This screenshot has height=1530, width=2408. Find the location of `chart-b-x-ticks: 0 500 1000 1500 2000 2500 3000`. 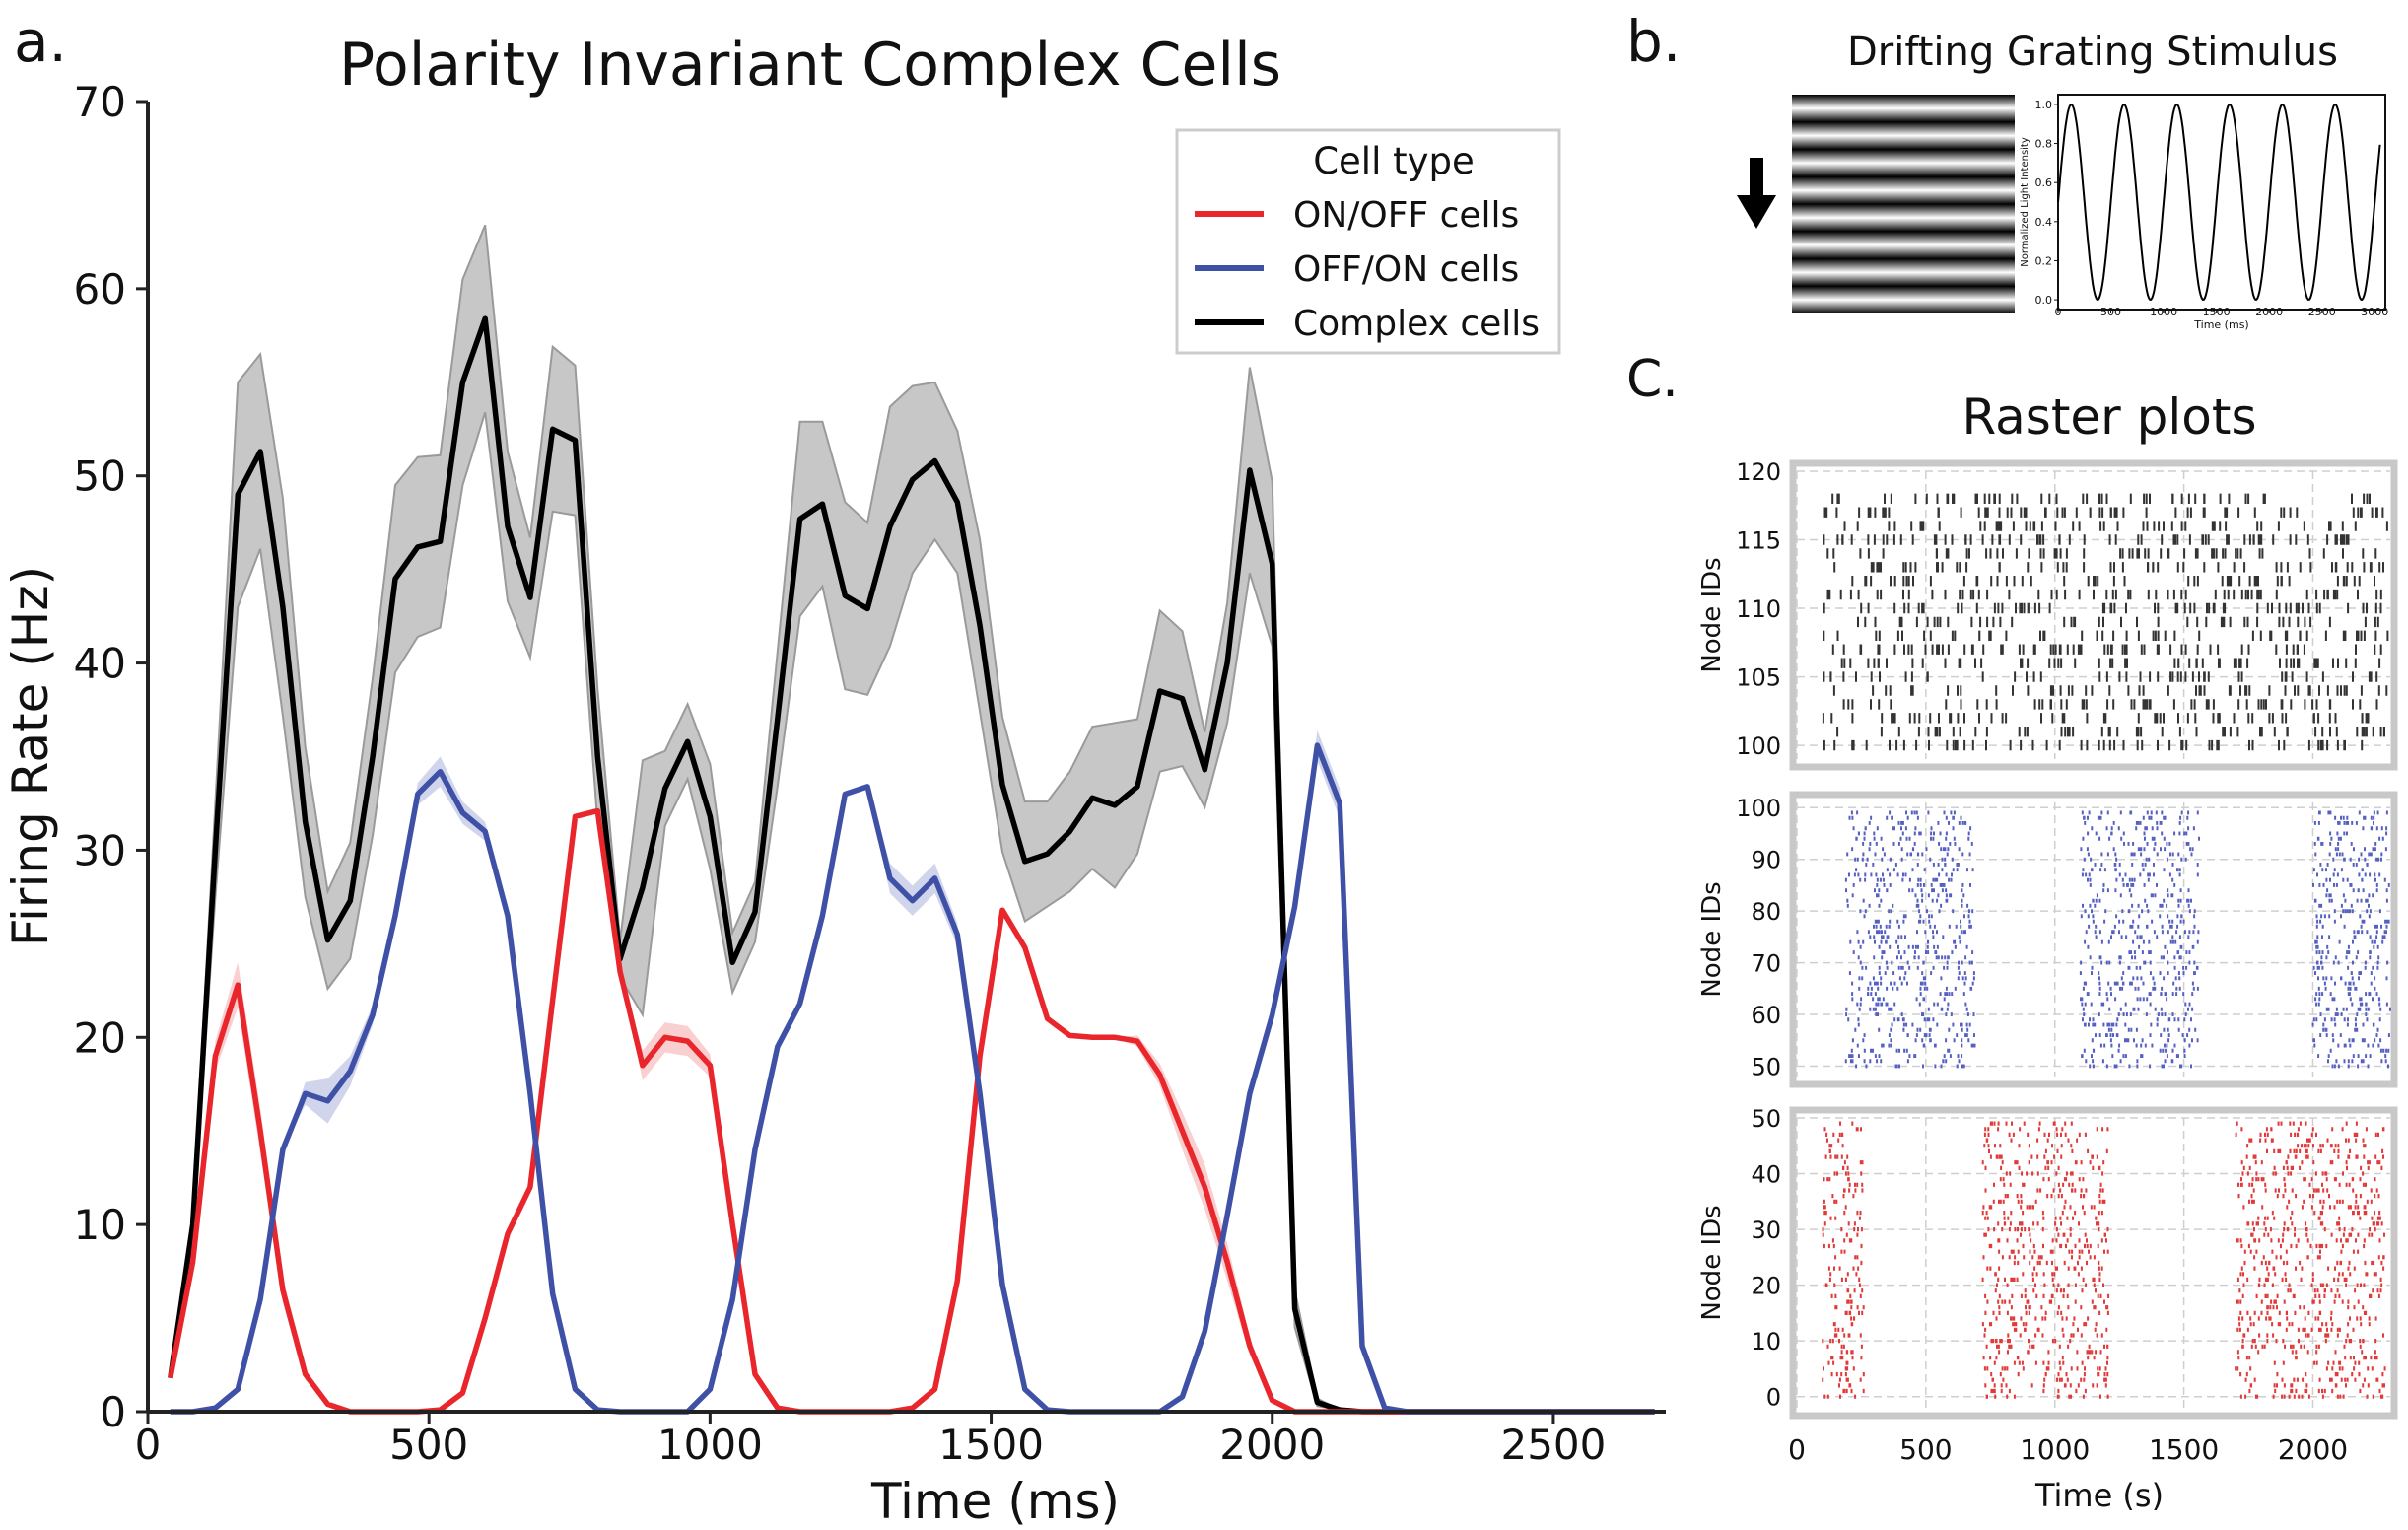

chart-b-x-ticks: 0 500 1000 1500 2000 2500 3000 is located at coordinates (2222, 312).